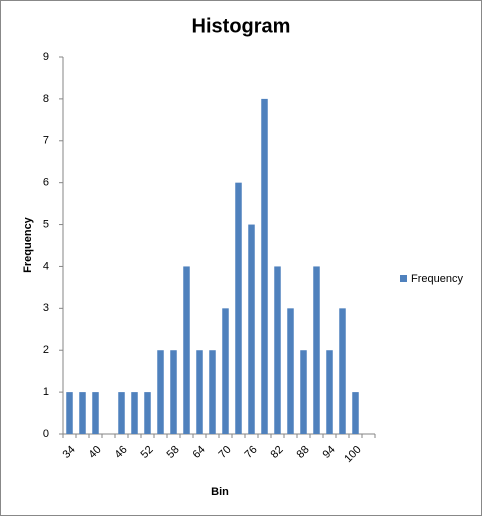 This screenshot has height=517, width=483. What do you see at coordinates (46, 434) in the screenshot?
I see `y-tick-label: 0` at bounding box center [46, 434].